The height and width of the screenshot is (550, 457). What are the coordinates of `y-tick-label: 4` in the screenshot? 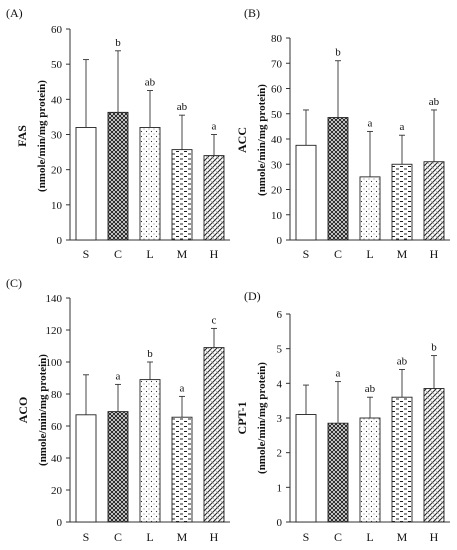 It's located at (280, 384).